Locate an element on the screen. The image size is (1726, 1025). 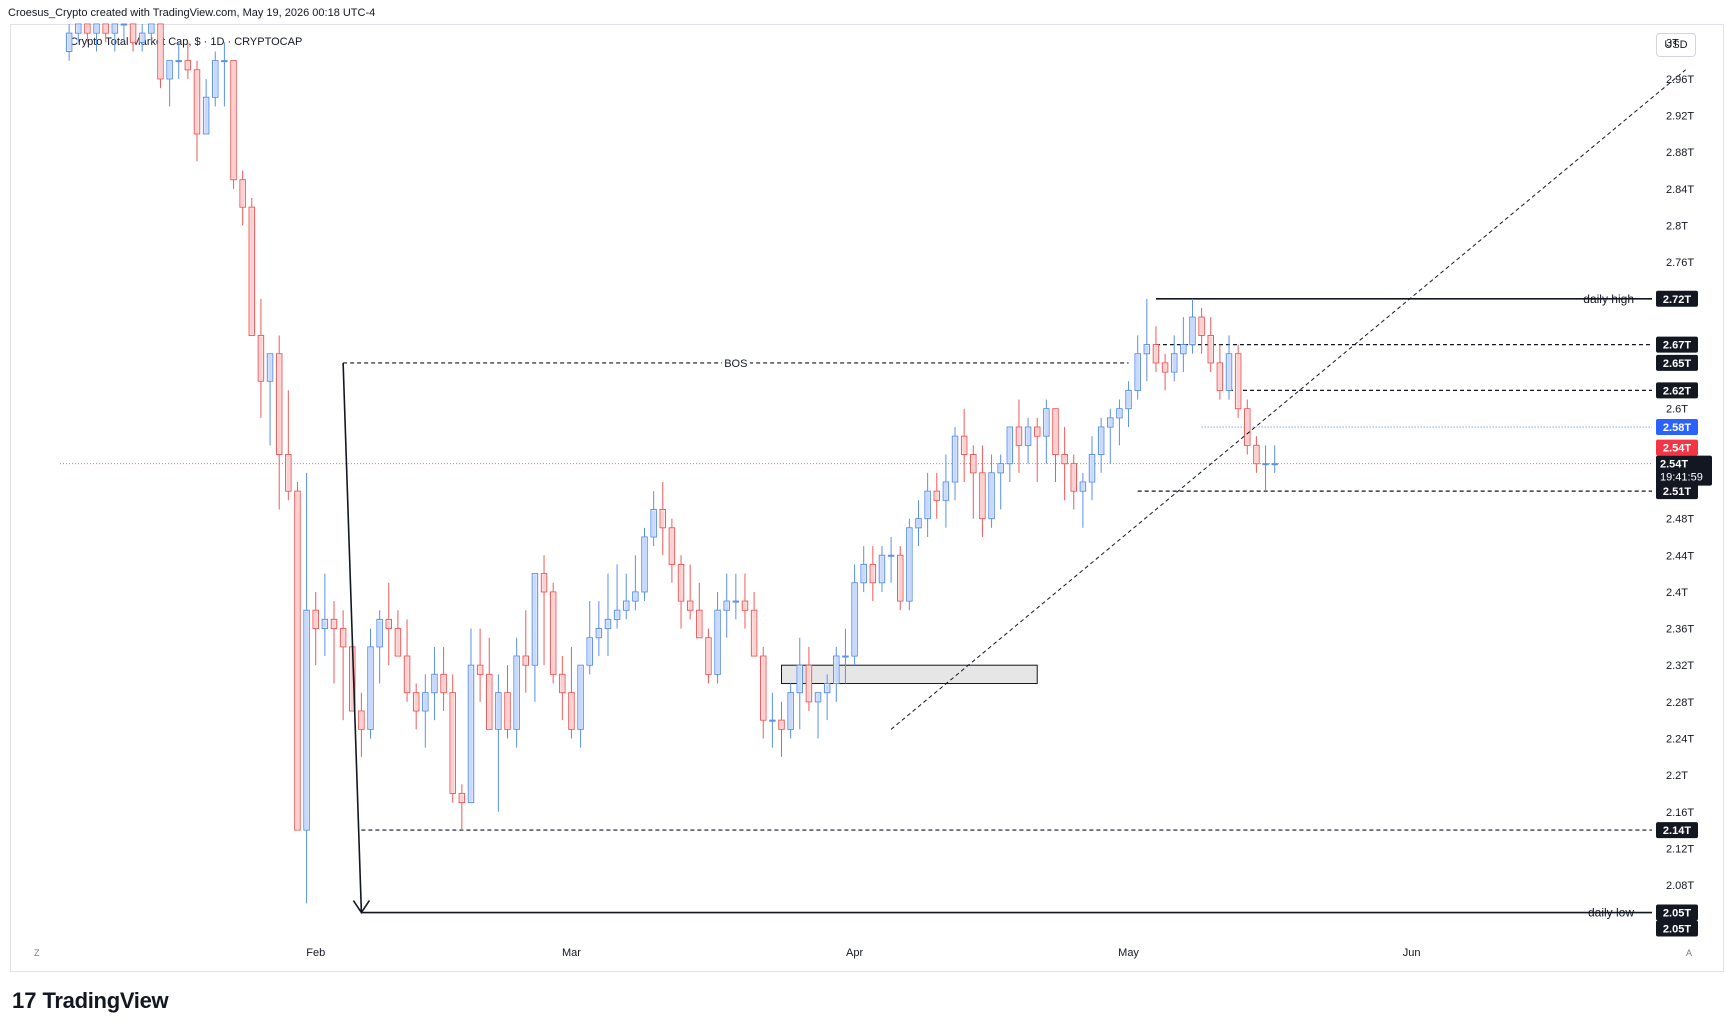
level-label-2: 2.65T is located at coordinates (1677, 364).